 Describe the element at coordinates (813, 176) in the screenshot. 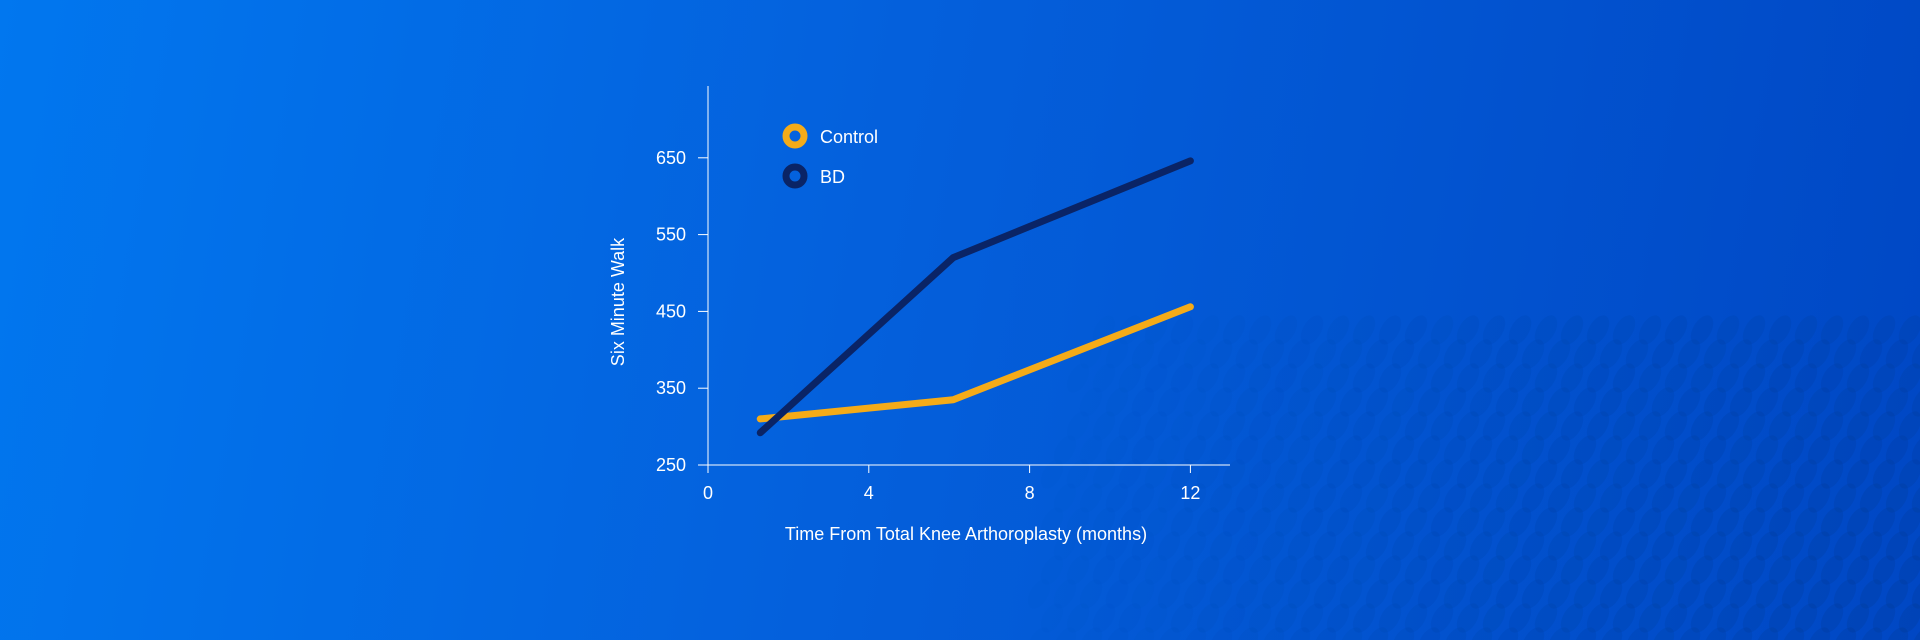

I see `legend-item: BD` at that location.